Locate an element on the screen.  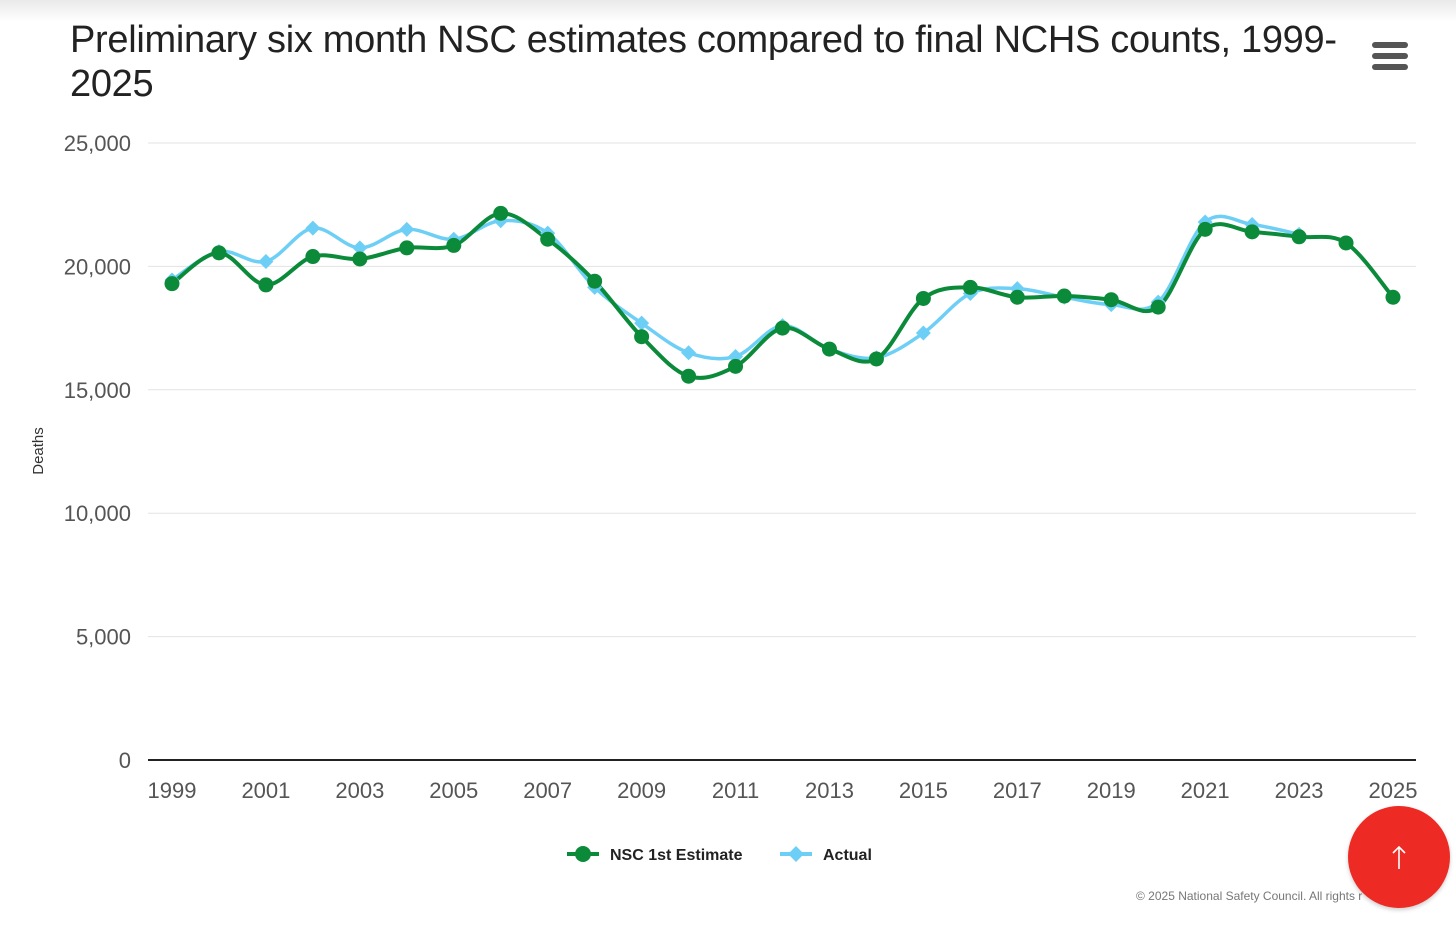
legend-item-nsc-estimate: NSC 1st Estimate is located at coordinates (655, 855).